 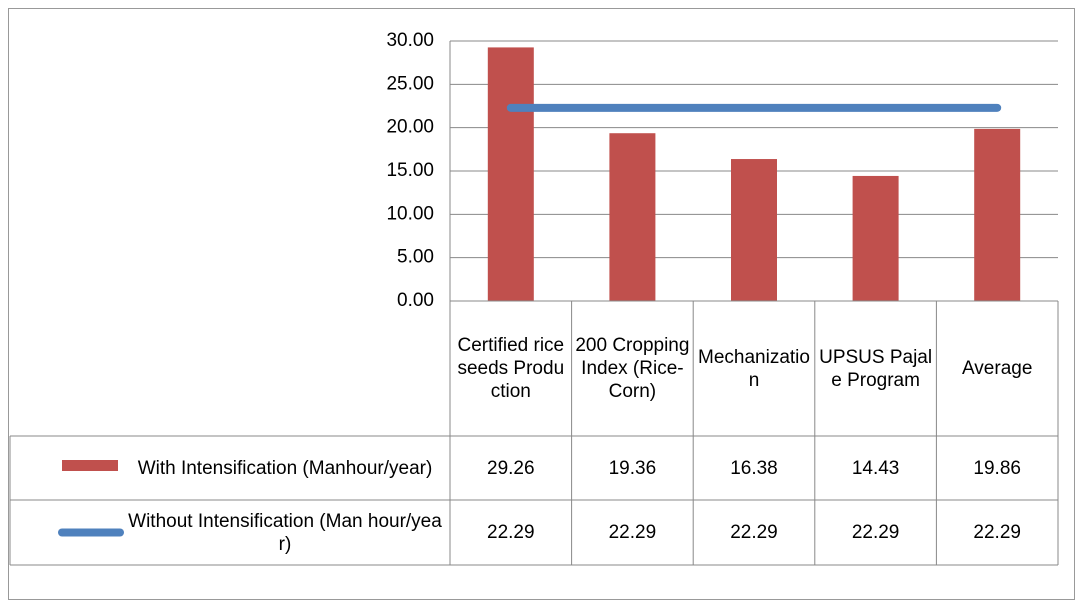 What do you see at coordinates (410, 170) in the screenshot?
I see `y-tick-label: 15.00` at bounding box center [410, 170].